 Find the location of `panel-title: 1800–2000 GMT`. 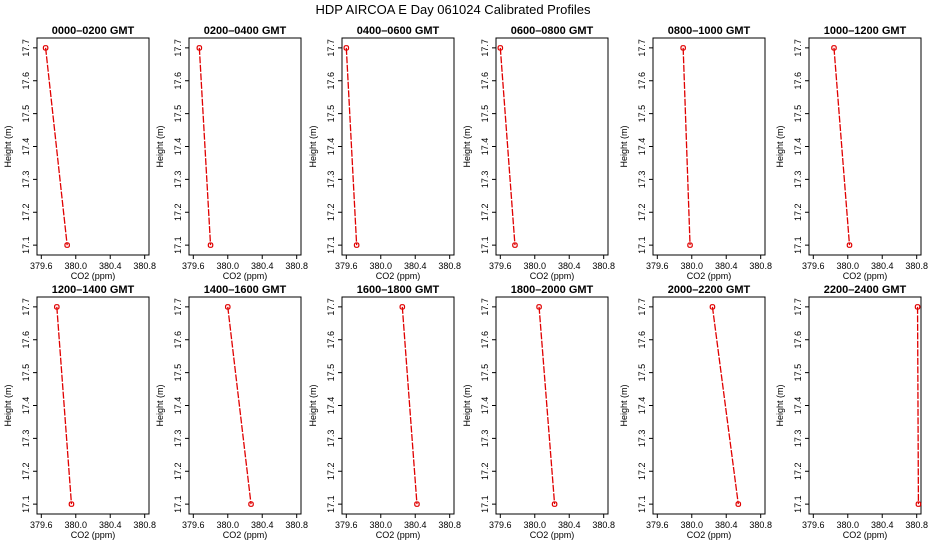

panel-title: 1800–2000 GMT is located at coordinates (552, 290).